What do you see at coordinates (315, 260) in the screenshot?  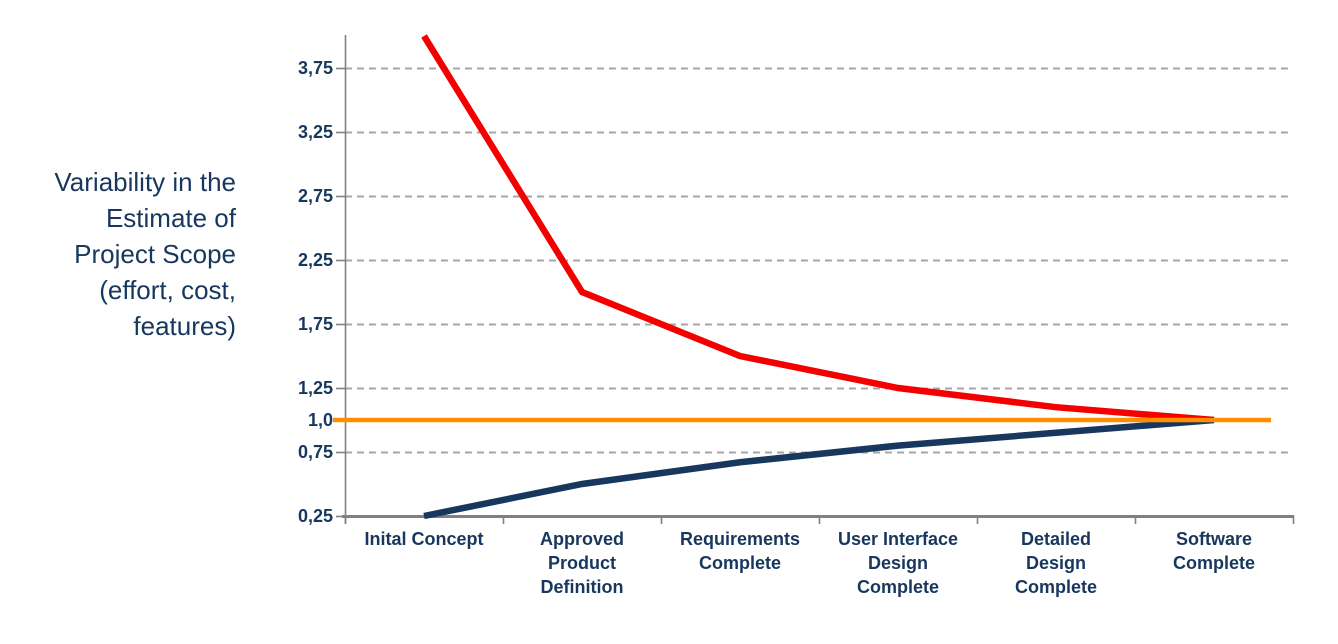 I see `y-tick-label: 2,25` at bounding box center [315, 260].